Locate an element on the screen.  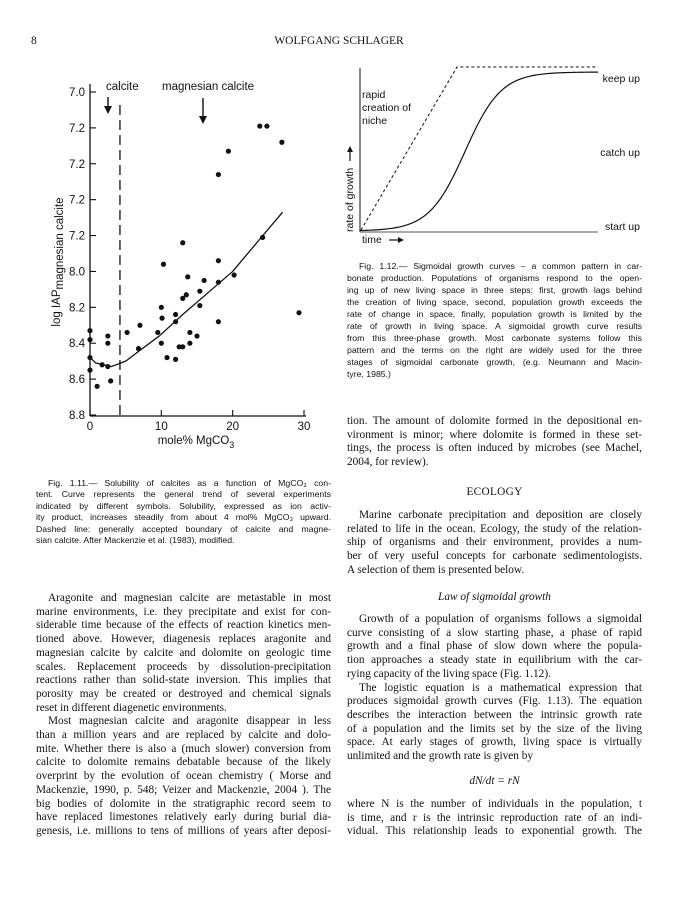
subheading-sigmoidal-growth: Law of sigmoidal growth is located at coordinates (494, 597).